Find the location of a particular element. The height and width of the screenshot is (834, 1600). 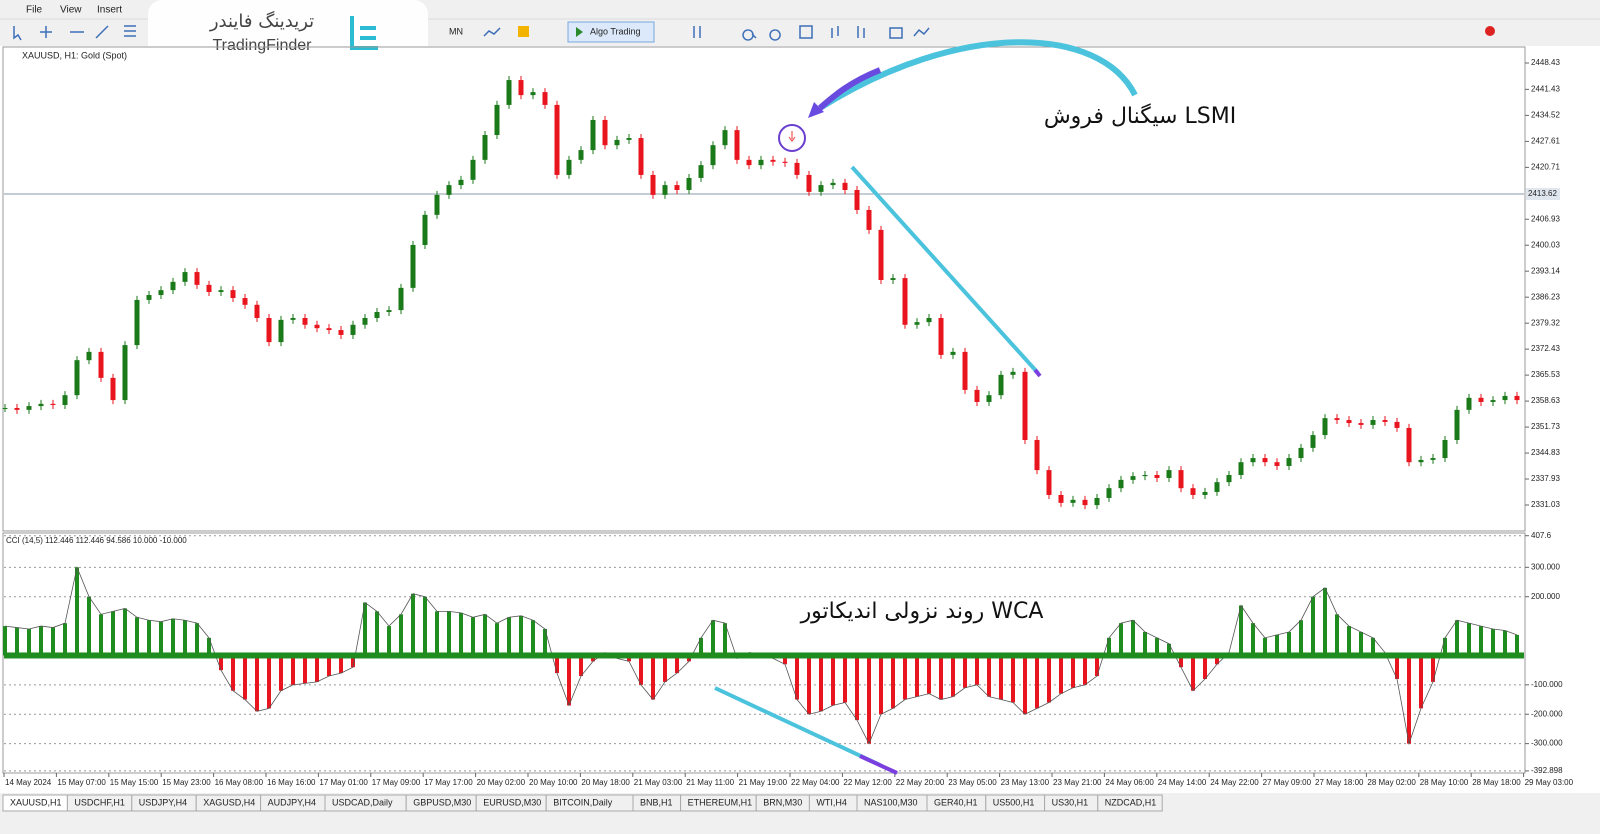

tab-label: BNB,H1 is located at coordinates (656, 802).